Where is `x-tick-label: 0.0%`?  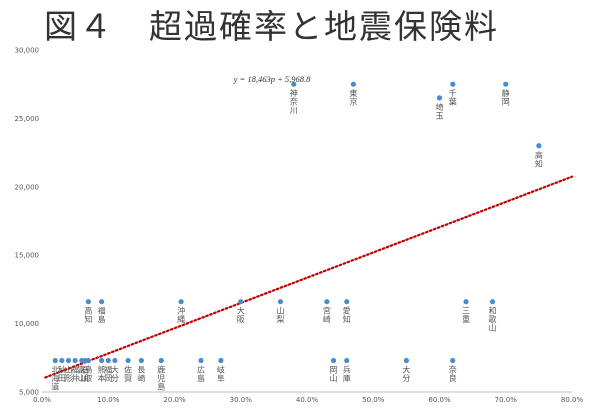 x-tick-label: 0.0% is located at coordinates (42, 400).